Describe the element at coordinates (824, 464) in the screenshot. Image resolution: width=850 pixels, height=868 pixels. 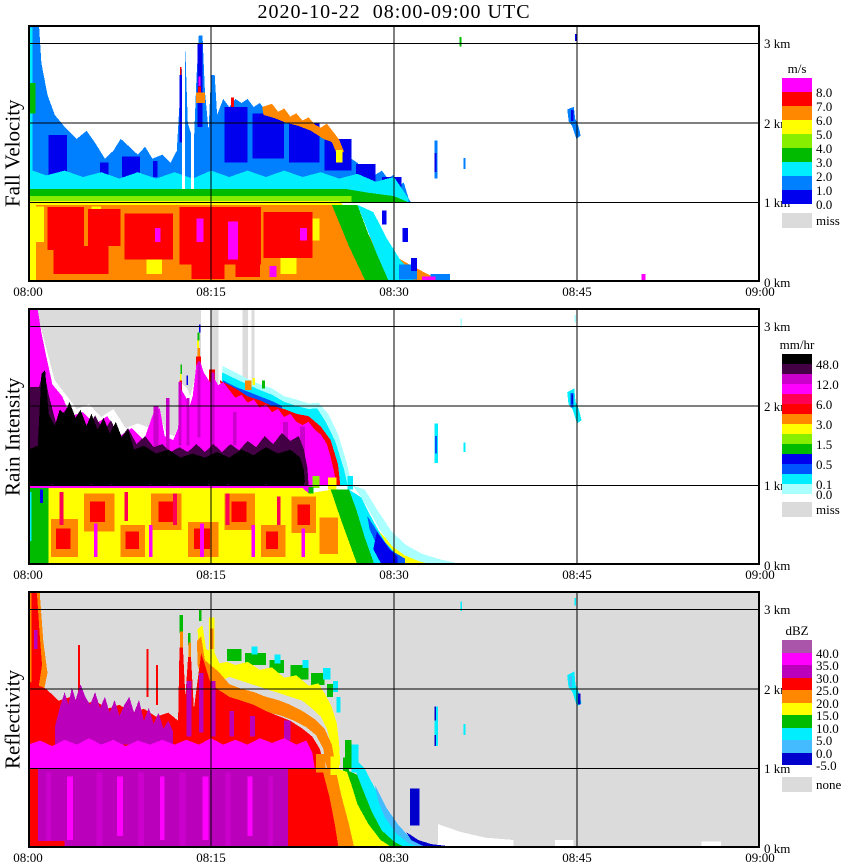
I see `colorbar-value-label: 0.5` at that location.